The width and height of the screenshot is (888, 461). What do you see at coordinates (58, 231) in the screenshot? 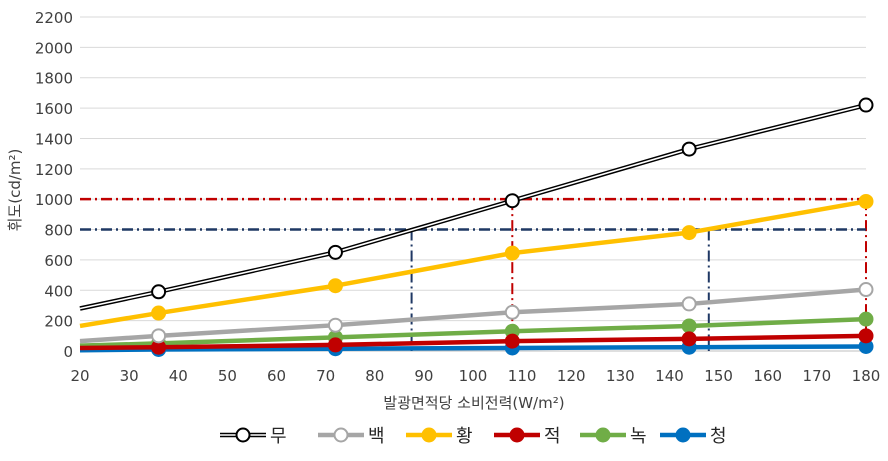
I see `y-tick-label: 800` at bounding box center [58, 231].